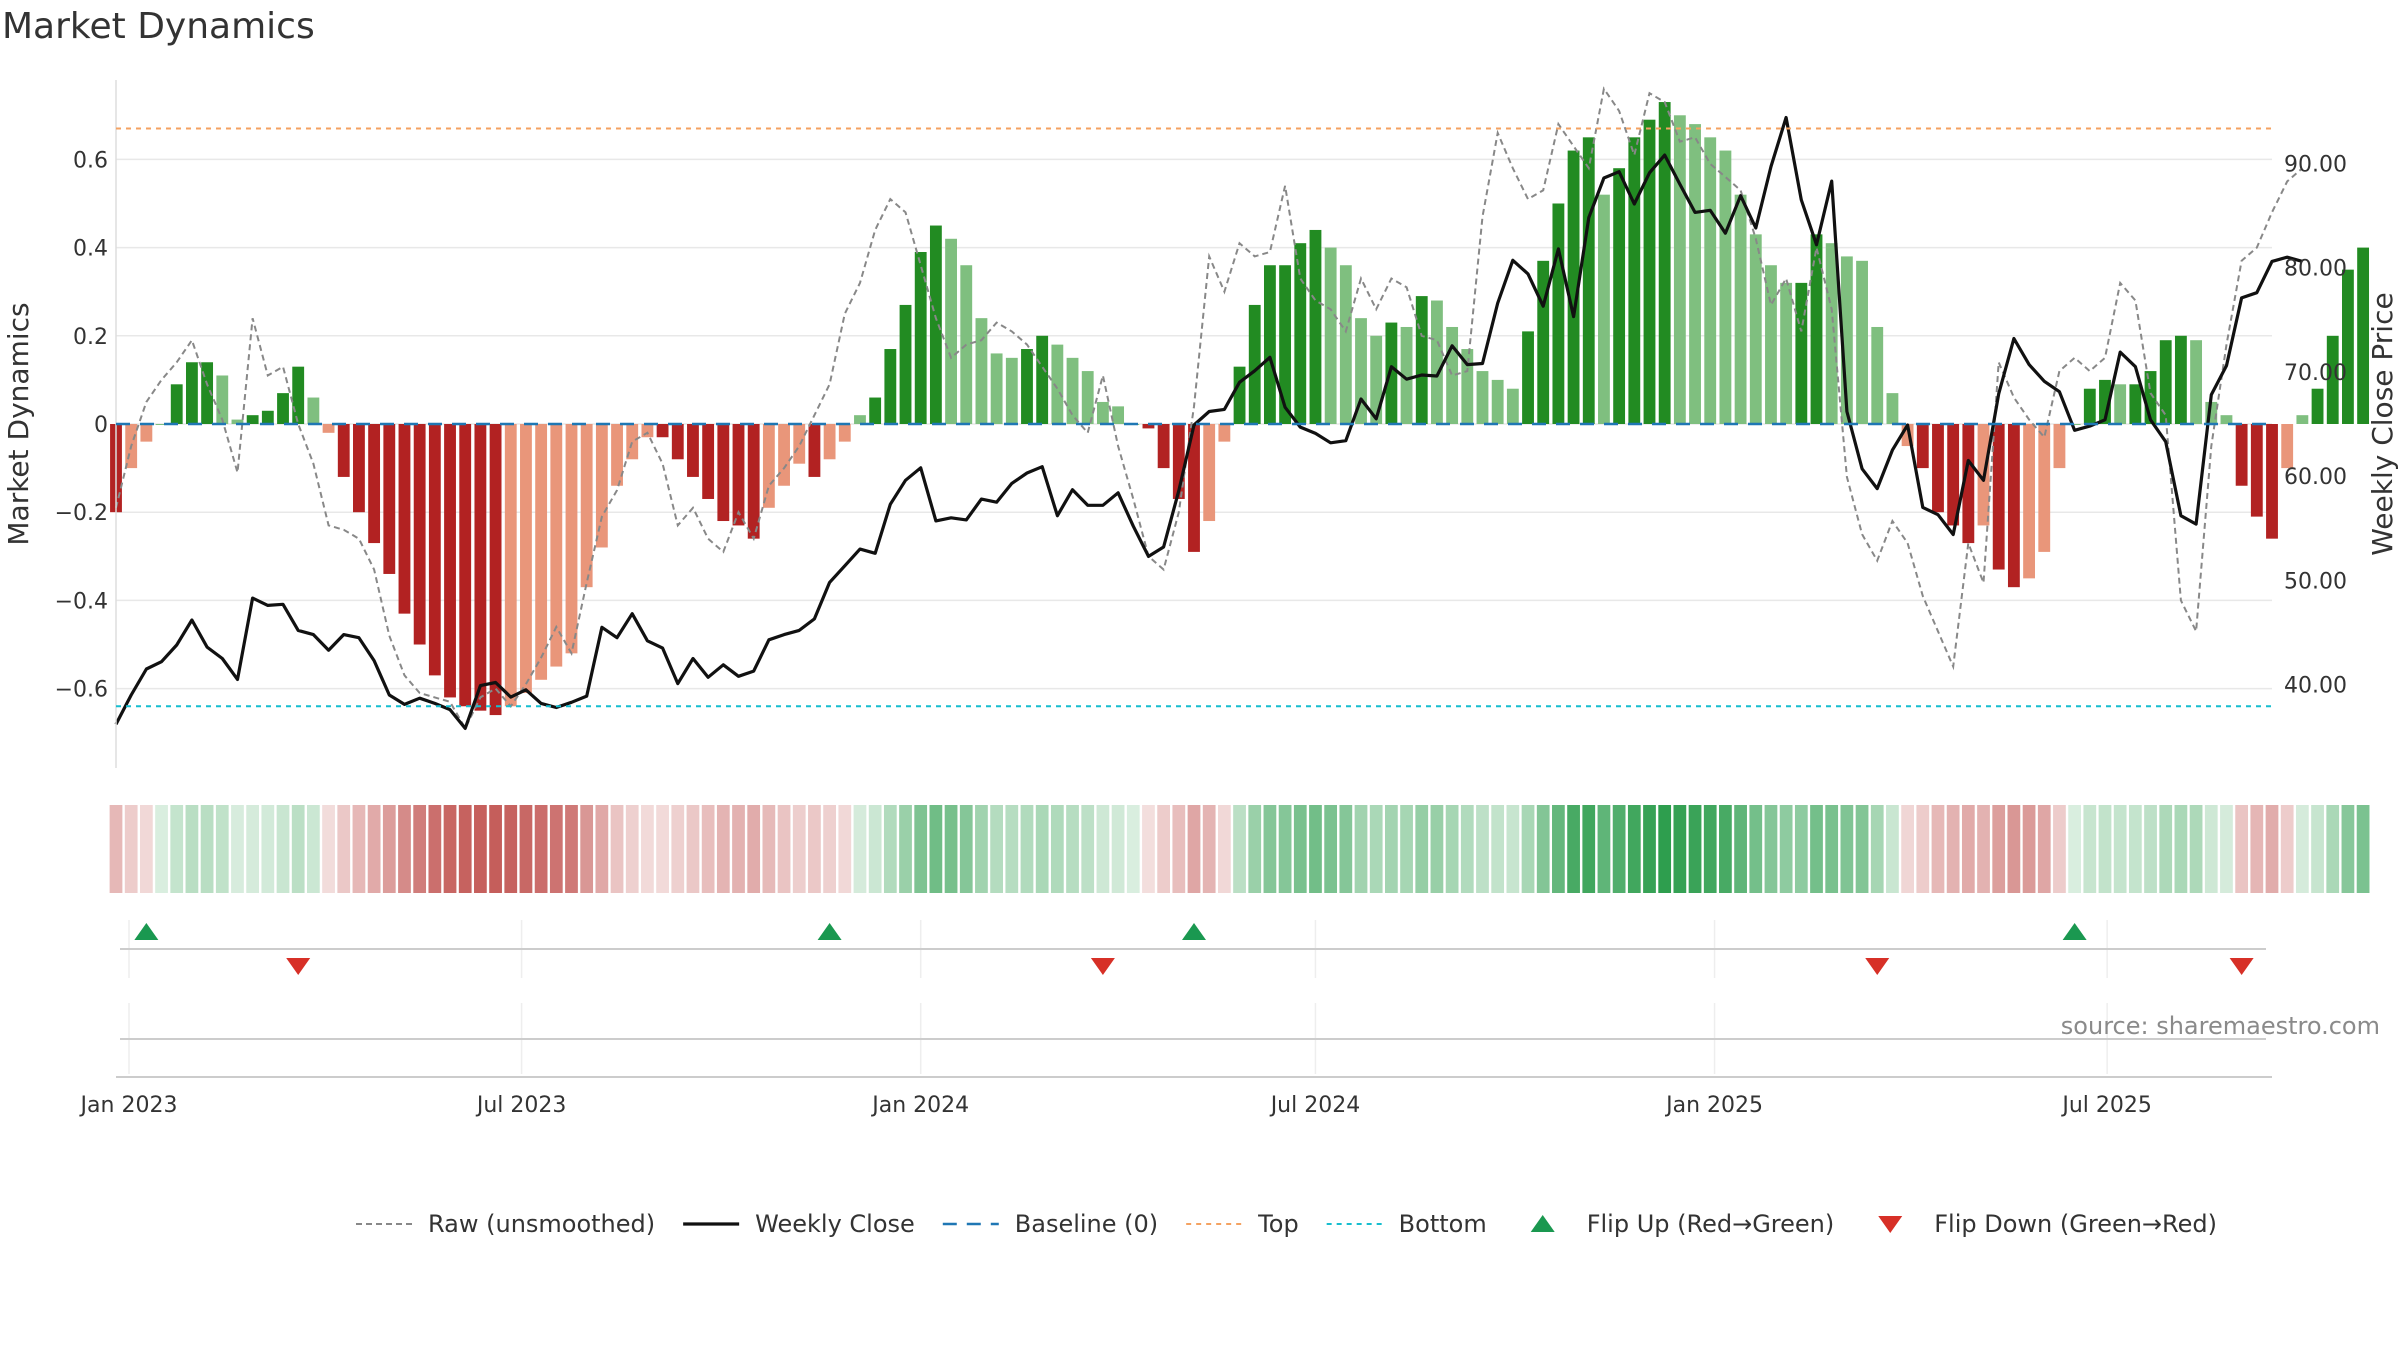 Image resolution: width=2400 pixels, height=1350 pixels. Describe the element at coordinates (128, 1105) in the screenshot. I see `x-tick-label: Jan 2023` at that location.